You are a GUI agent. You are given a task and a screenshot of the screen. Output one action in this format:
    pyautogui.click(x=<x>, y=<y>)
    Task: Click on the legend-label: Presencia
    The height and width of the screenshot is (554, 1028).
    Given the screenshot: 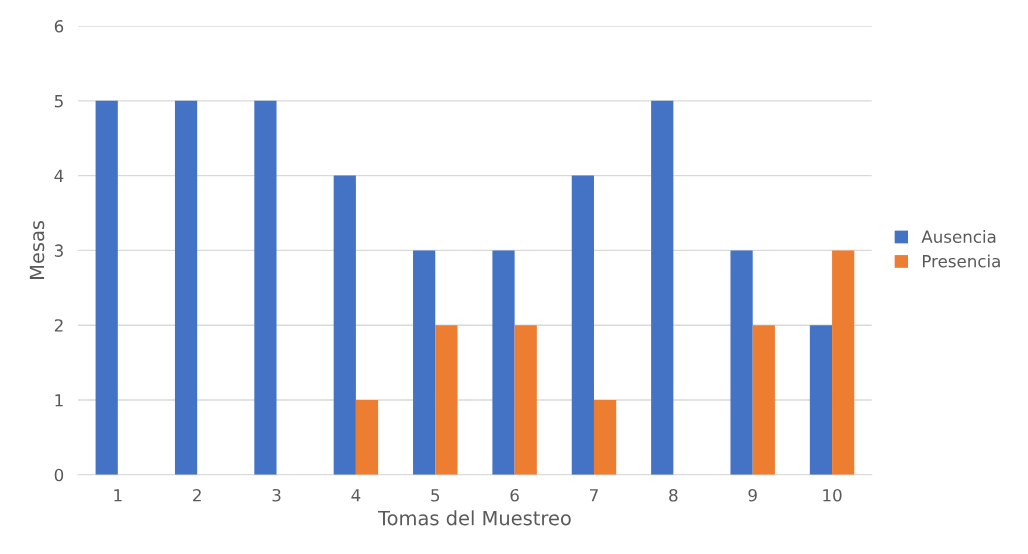 What is the action you would take?
    pyautogui.click(x=961, y=261)
    